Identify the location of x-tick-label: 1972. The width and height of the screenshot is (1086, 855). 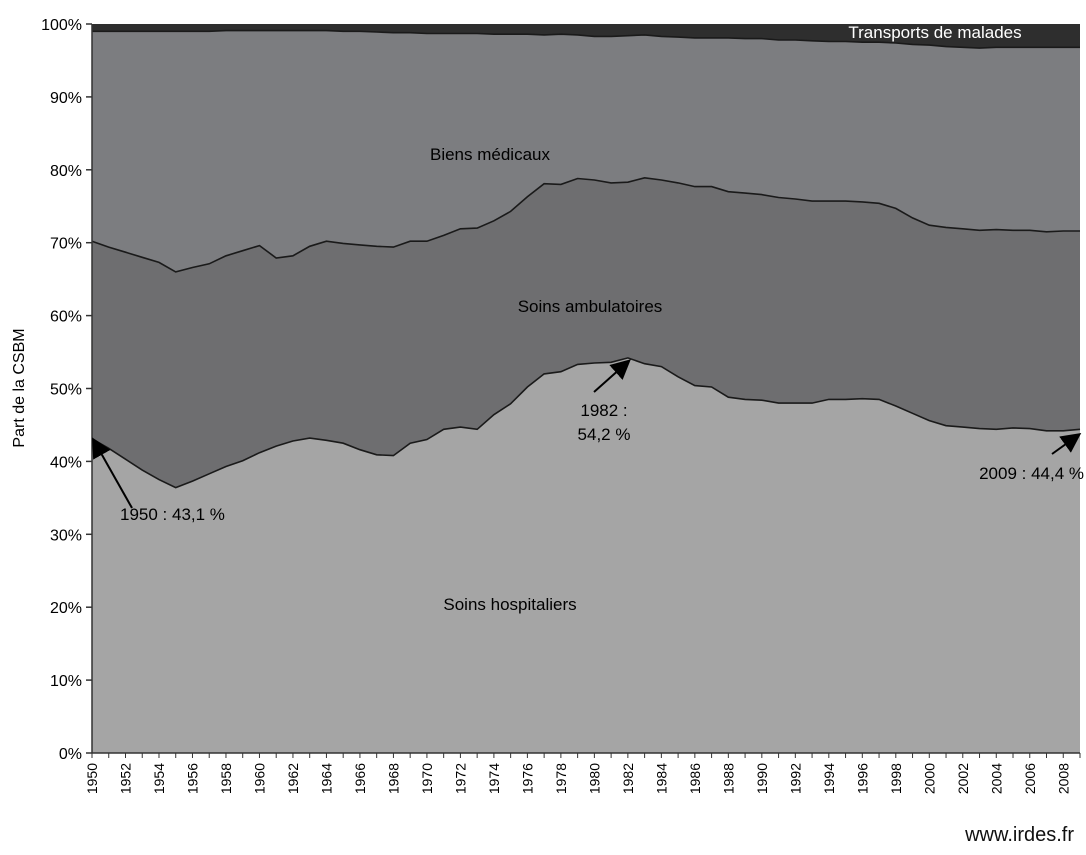
(460, 778).